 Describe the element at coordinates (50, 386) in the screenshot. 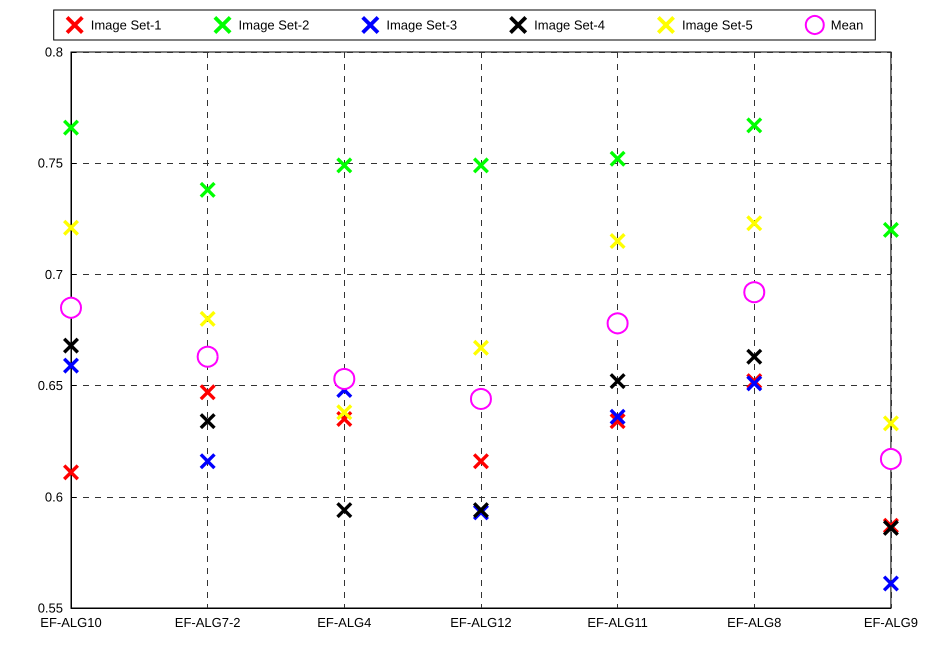

I see `y-tick-label: 0.65` at that location.